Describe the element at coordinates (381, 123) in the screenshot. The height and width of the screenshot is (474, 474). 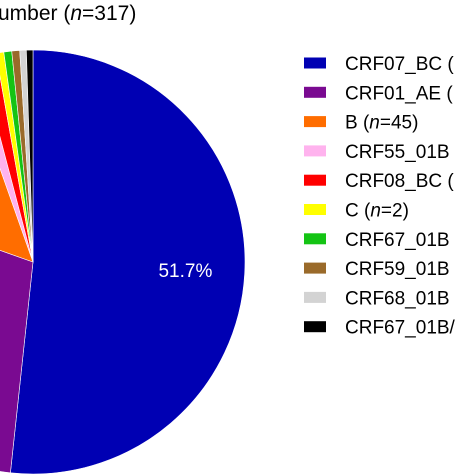
I see `legend-label-2: B (n=45)` at that location.